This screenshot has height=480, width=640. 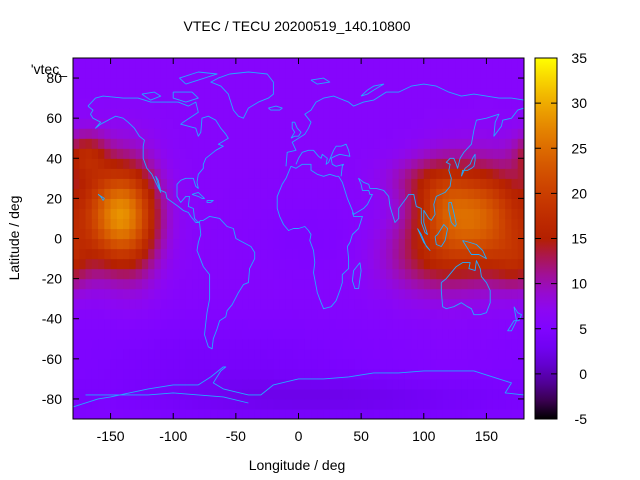 I want to click on coastline, so click(x=320, y=81).